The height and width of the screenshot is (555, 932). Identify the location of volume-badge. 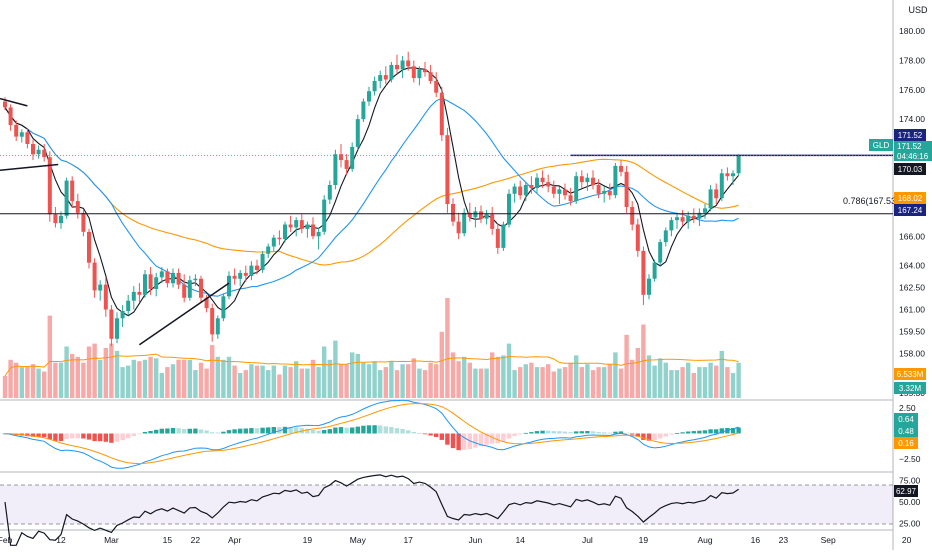
(910, 388).